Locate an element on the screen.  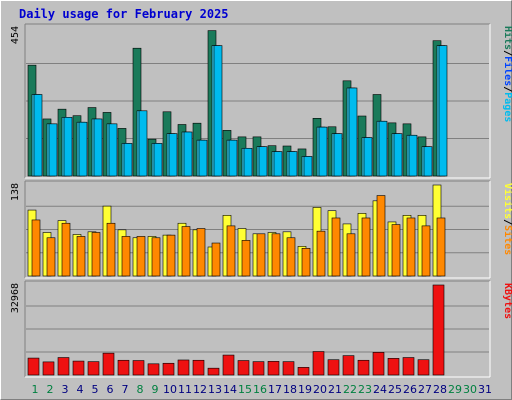
x-tick-label-23: 23 is located at coordinates (365, 389).